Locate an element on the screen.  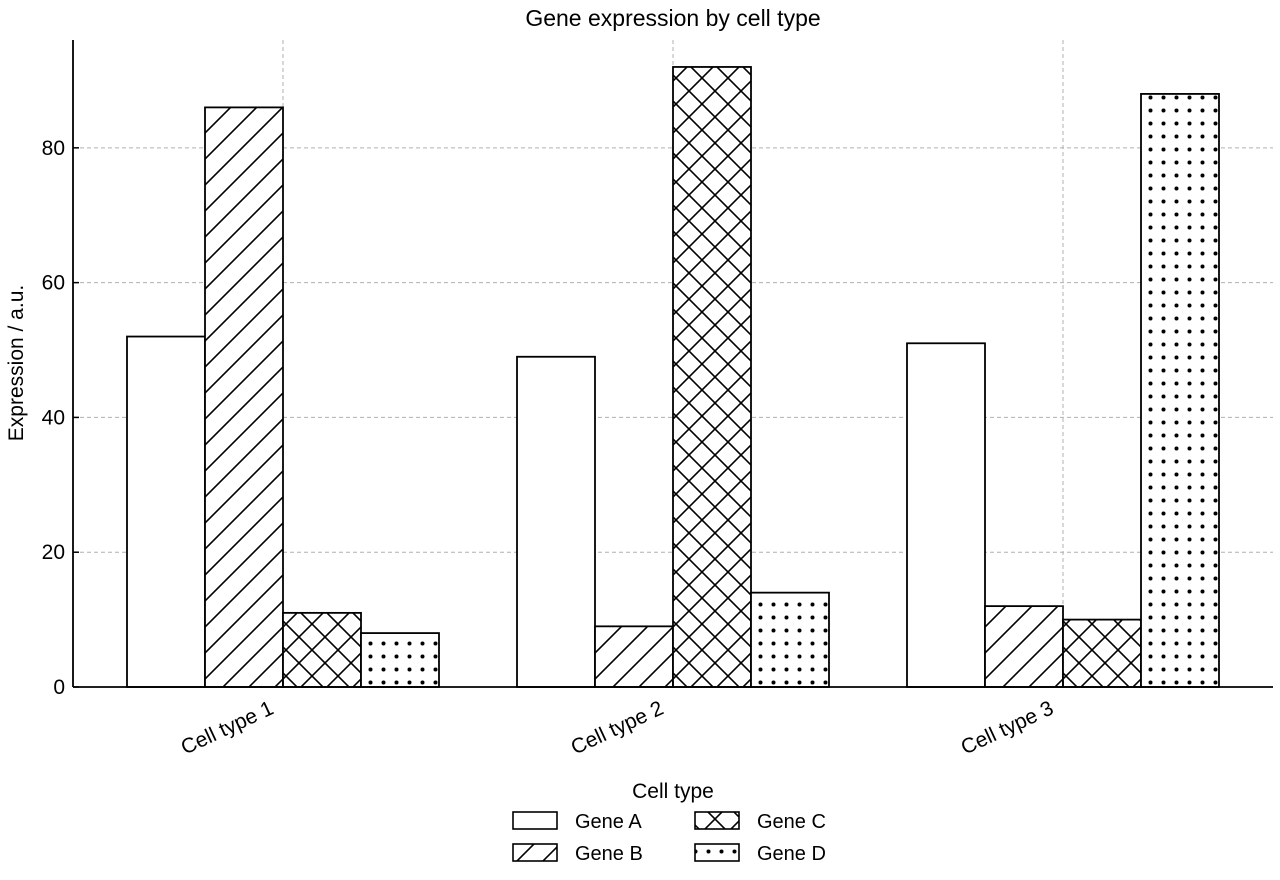
x-ticks: Cell type 1 Cell type 2 Cell type 3 is located at coordinates (620, 720).